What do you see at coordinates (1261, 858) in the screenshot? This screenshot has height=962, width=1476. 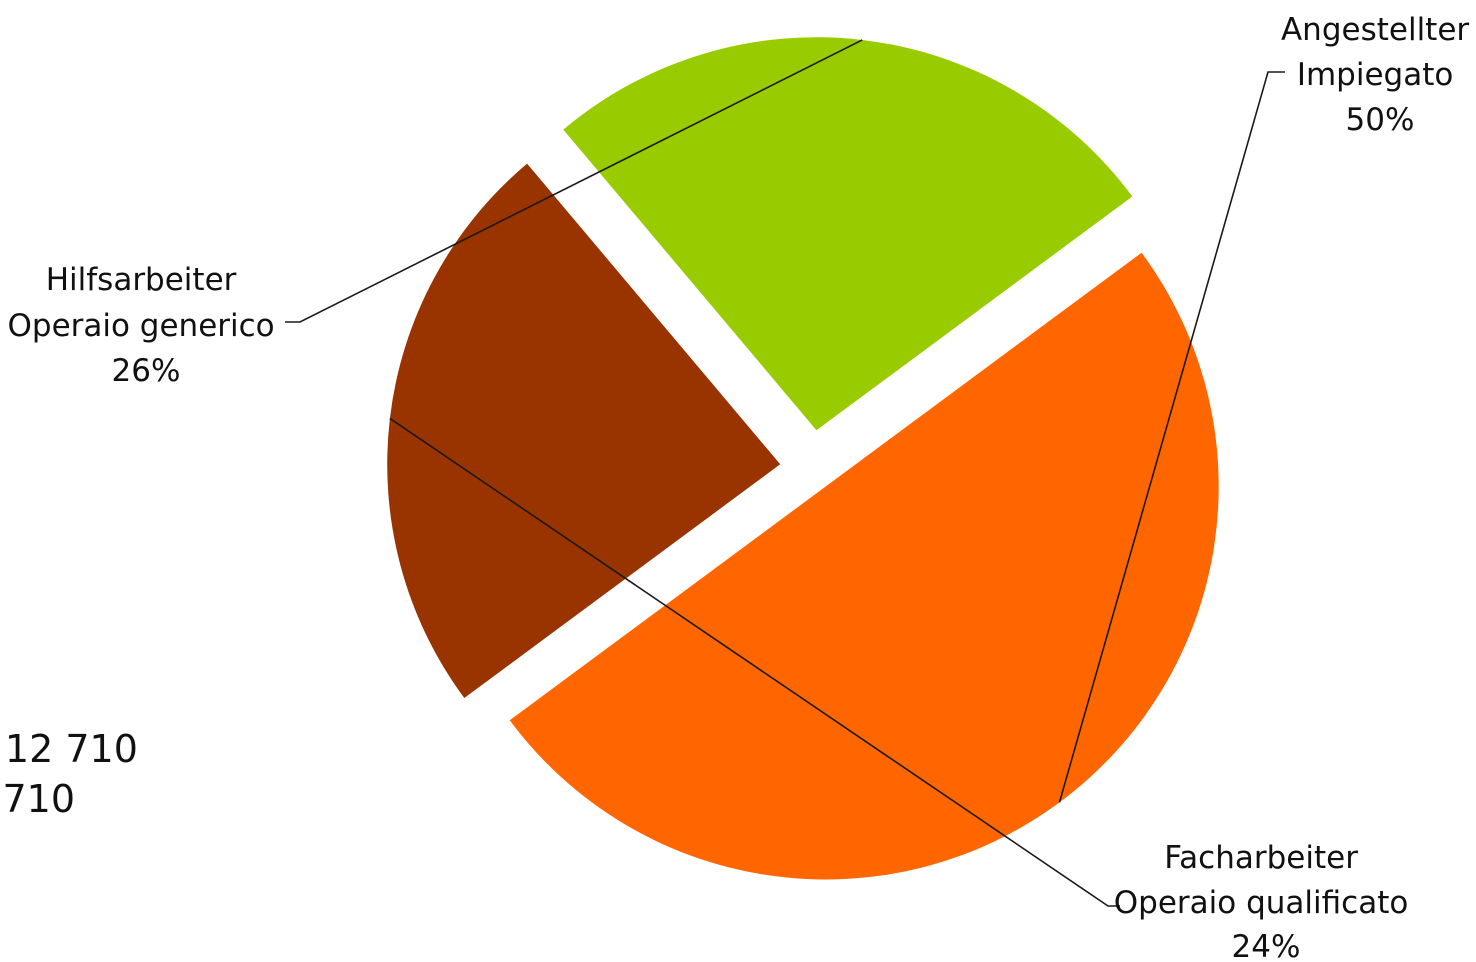 I see `slice-label-facharbeiter-line1: Facharbeiter` at bounding box center [1261, 858].